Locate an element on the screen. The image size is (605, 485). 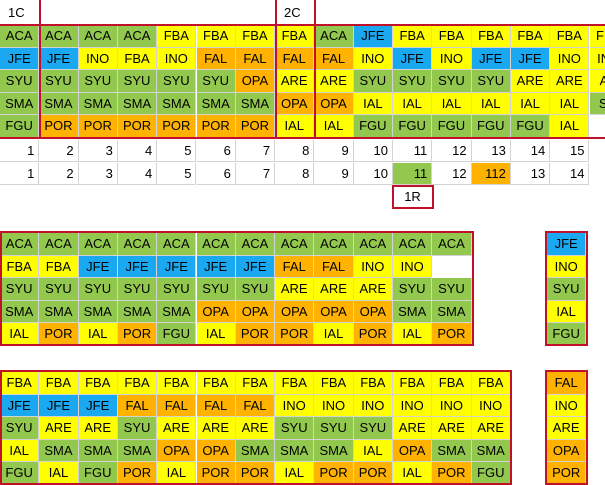
bottom-block-cell: IAL is located at coordinates (59, 473).